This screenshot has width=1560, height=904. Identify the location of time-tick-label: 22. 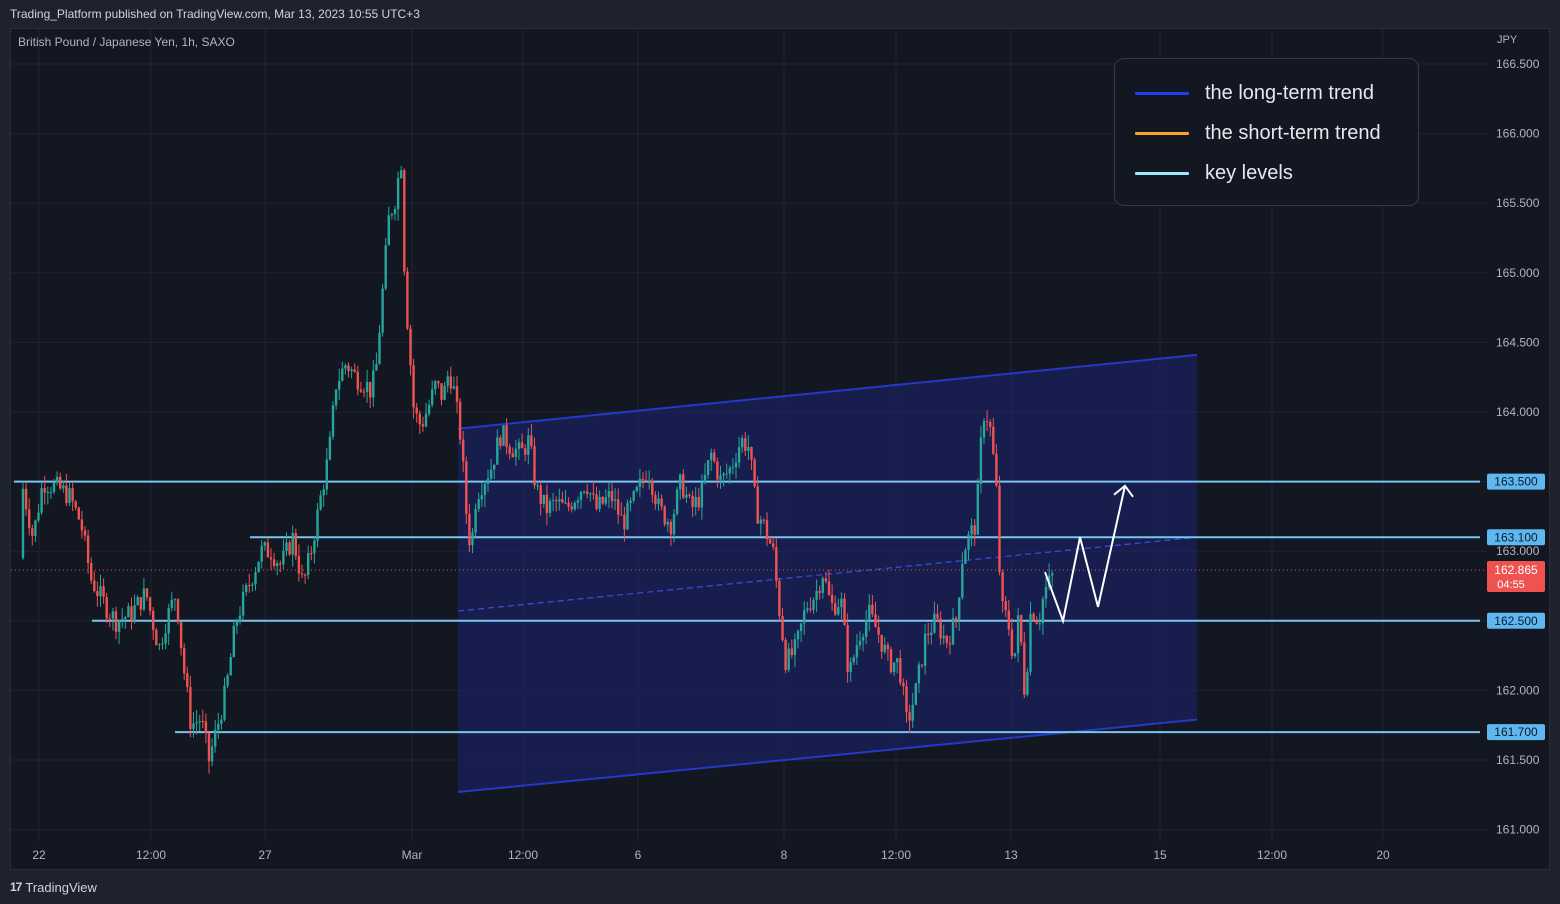
(39, 855).